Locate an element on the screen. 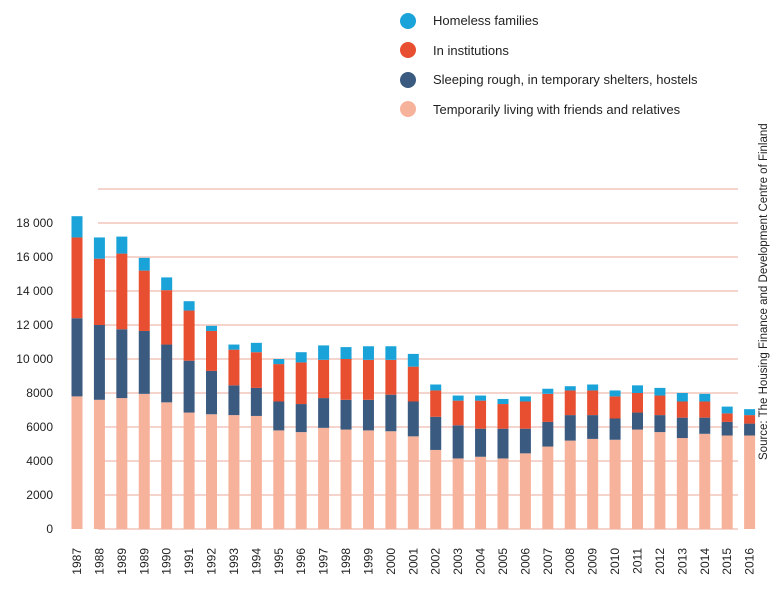 Image resolution: width=778 pixels, height=597 pixels. x-tick-label: 2014 is located at coordinates (705, 561).